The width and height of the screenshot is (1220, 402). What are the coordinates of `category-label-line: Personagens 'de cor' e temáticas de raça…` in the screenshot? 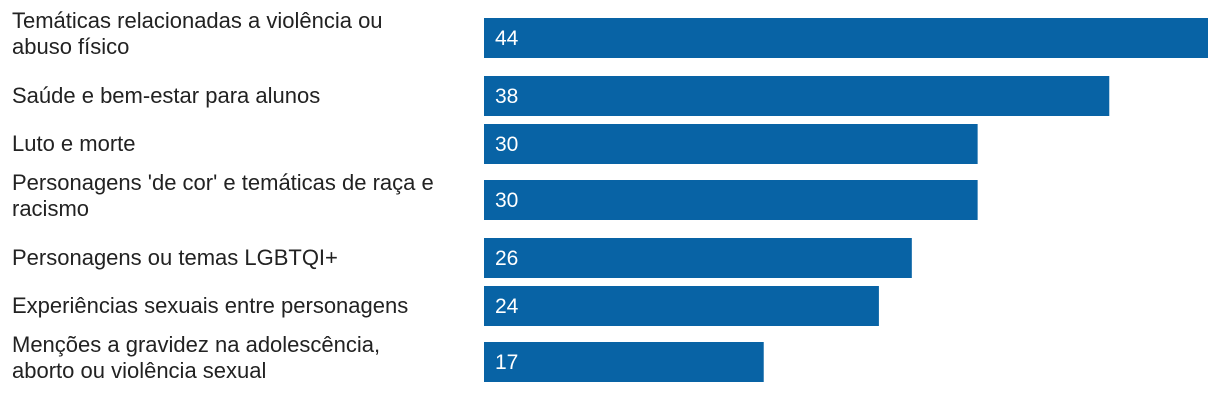 It's located at (223, 182).